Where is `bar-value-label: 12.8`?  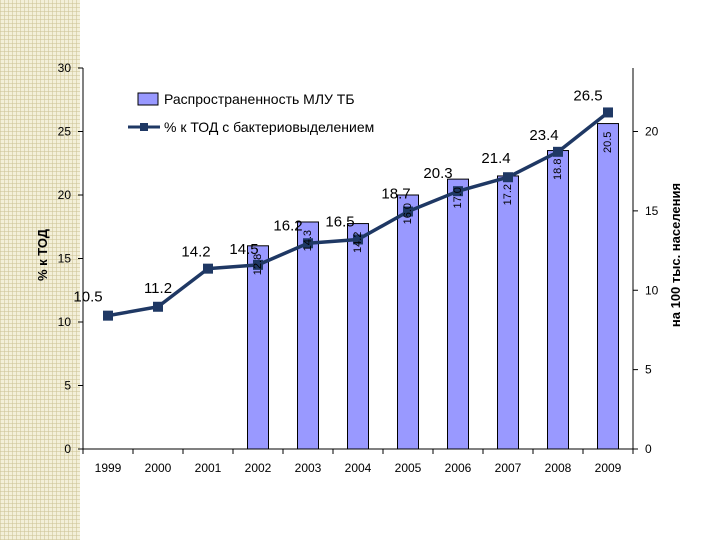
bar-value-label: 12.8 is located at coordinates (258, 264).